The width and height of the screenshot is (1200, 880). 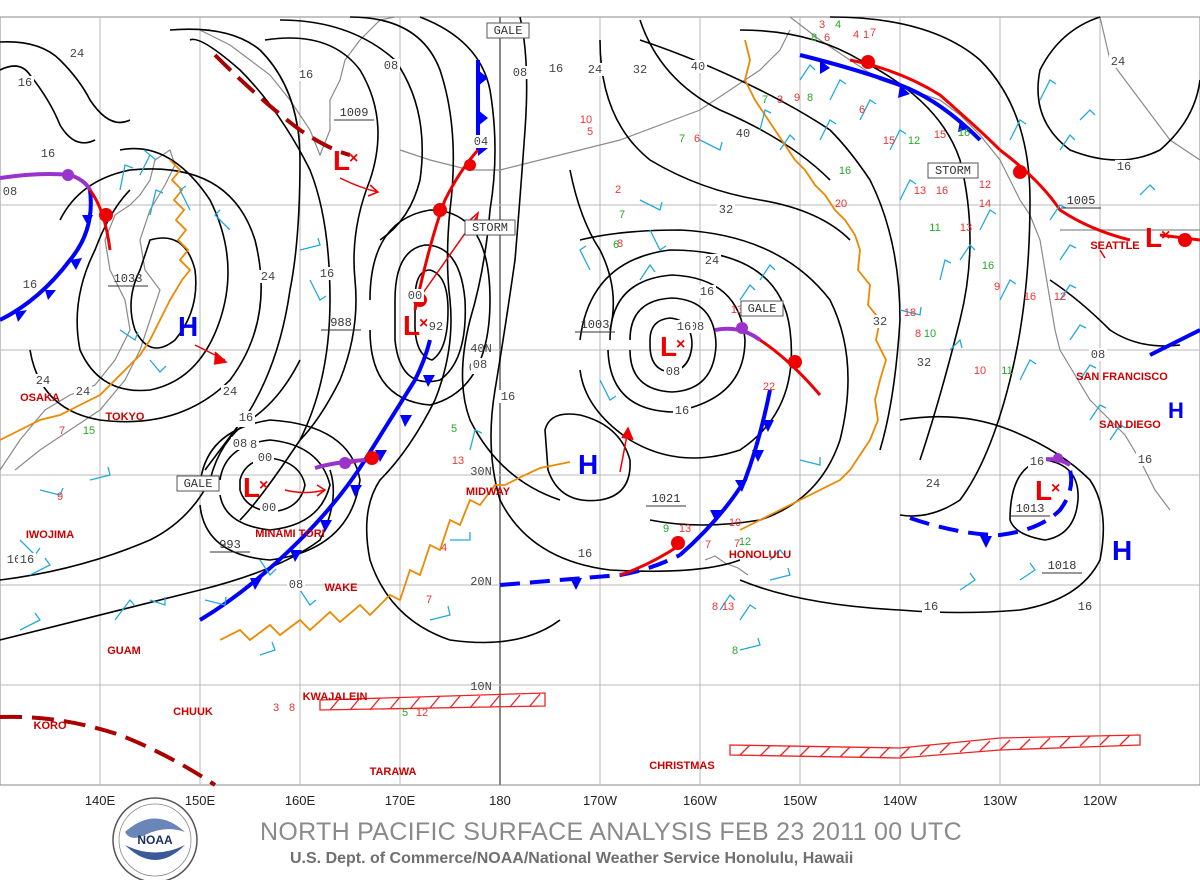 I want to click on station-number: 10, so click(x=735, y=523).